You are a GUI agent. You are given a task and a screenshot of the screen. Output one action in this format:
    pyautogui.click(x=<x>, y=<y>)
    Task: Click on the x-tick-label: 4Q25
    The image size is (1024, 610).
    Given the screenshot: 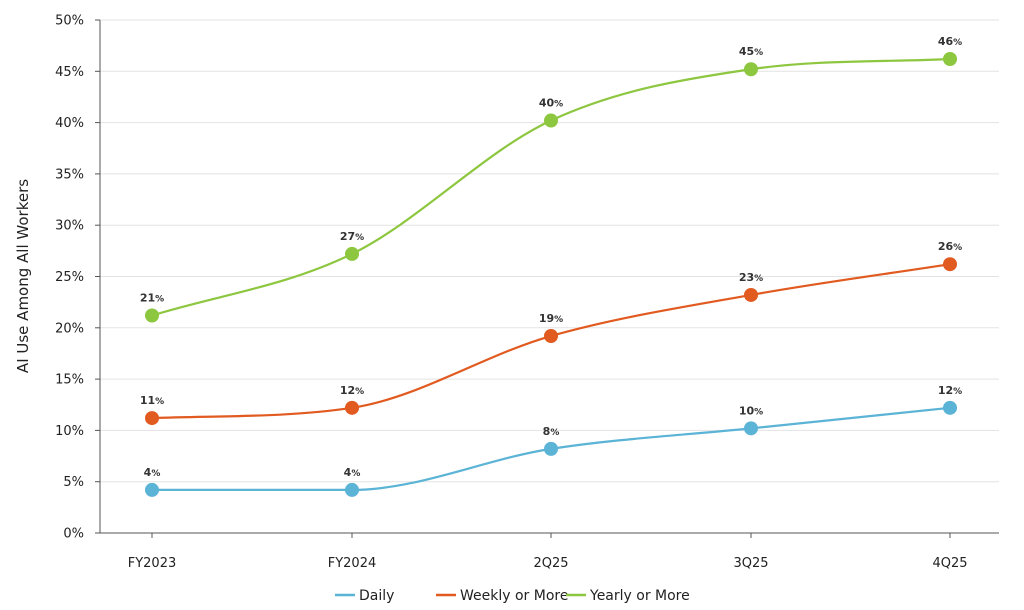 What is the action you would take?
    pyautogui.click(x=949, y=563)
    